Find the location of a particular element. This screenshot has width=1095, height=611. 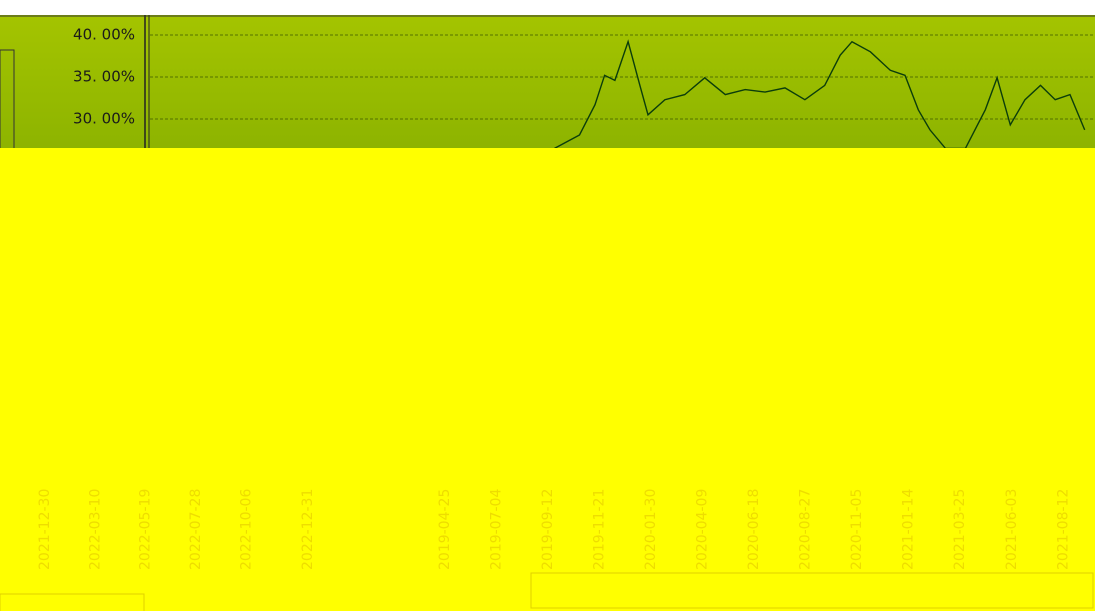

x-tick-label: 2021-06-03 is located at coordinates (1012, 529).